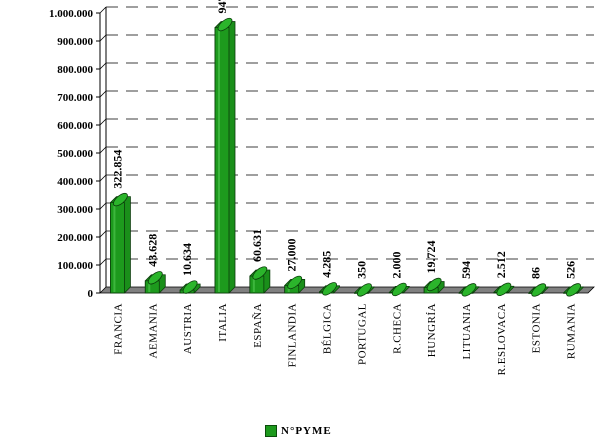  What do you see at coordinates (501, 264) in the screenshot?
I see `data-label: 2.512` at bounding box center [501, 264].